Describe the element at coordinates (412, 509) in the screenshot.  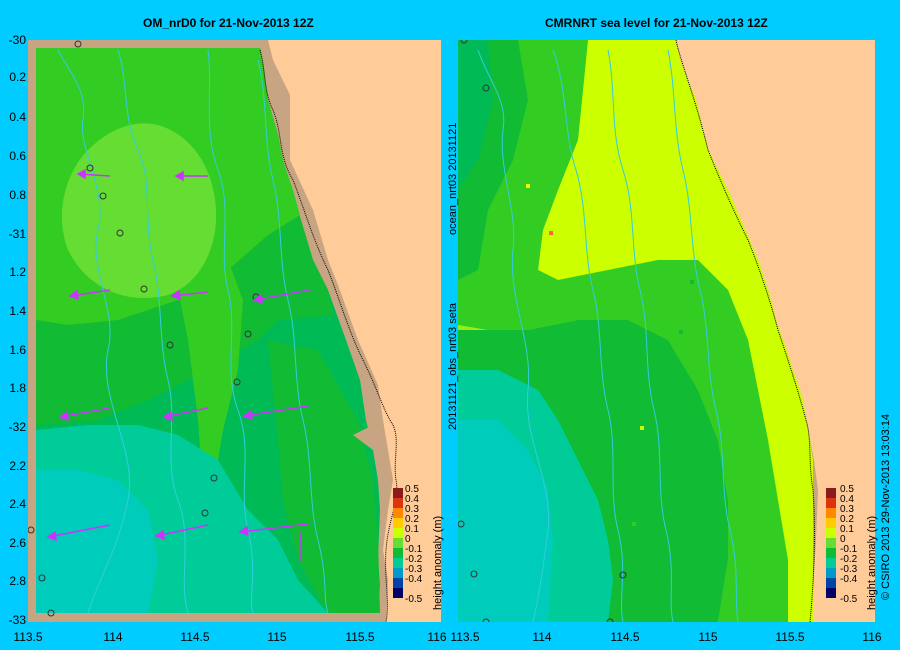
I see `colorbar-tick-label: 0.3` at that location.